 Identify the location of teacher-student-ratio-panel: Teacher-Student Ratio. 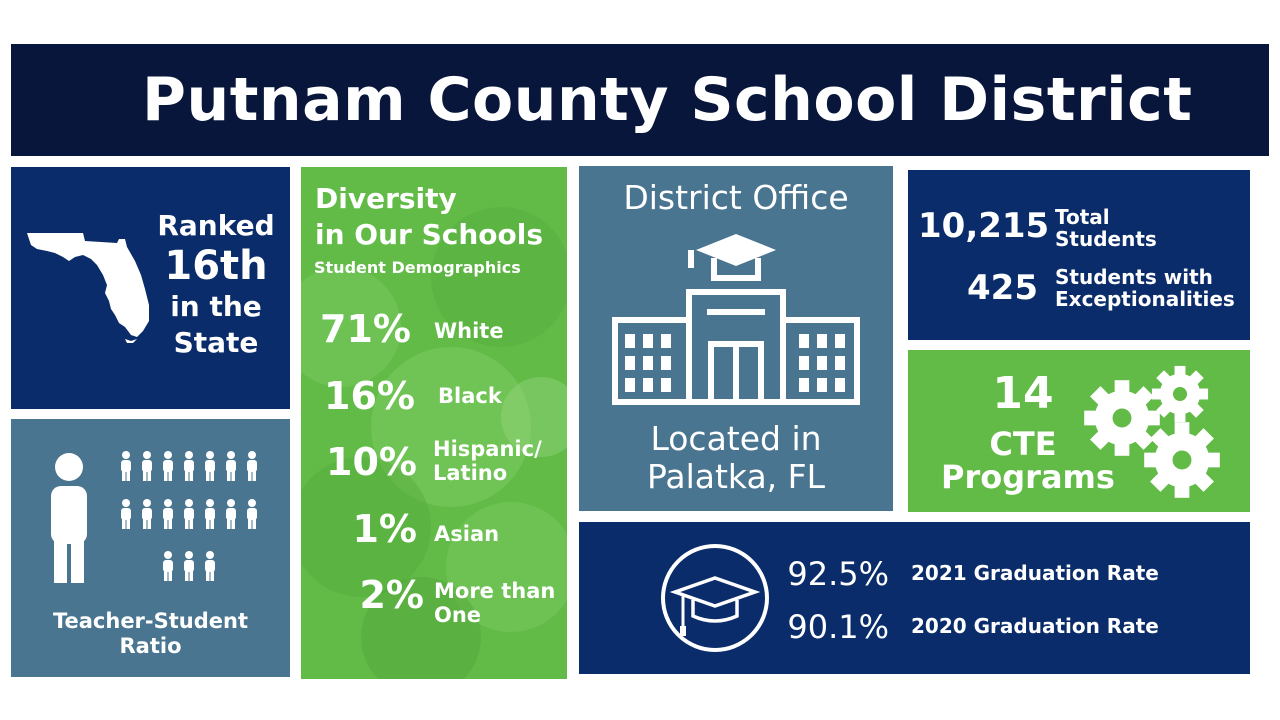
(150, 548).